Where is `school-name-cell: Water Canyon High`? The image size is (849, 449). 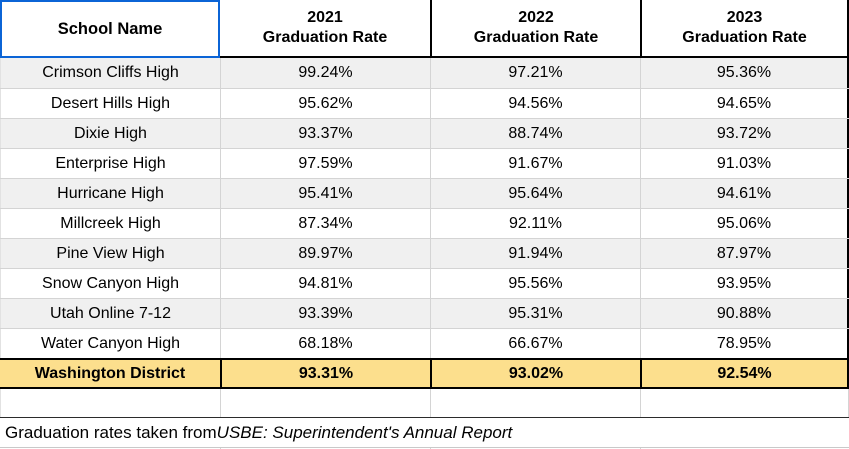
school-name-cell: Water Canyon High is located at coordinates (110, 343).